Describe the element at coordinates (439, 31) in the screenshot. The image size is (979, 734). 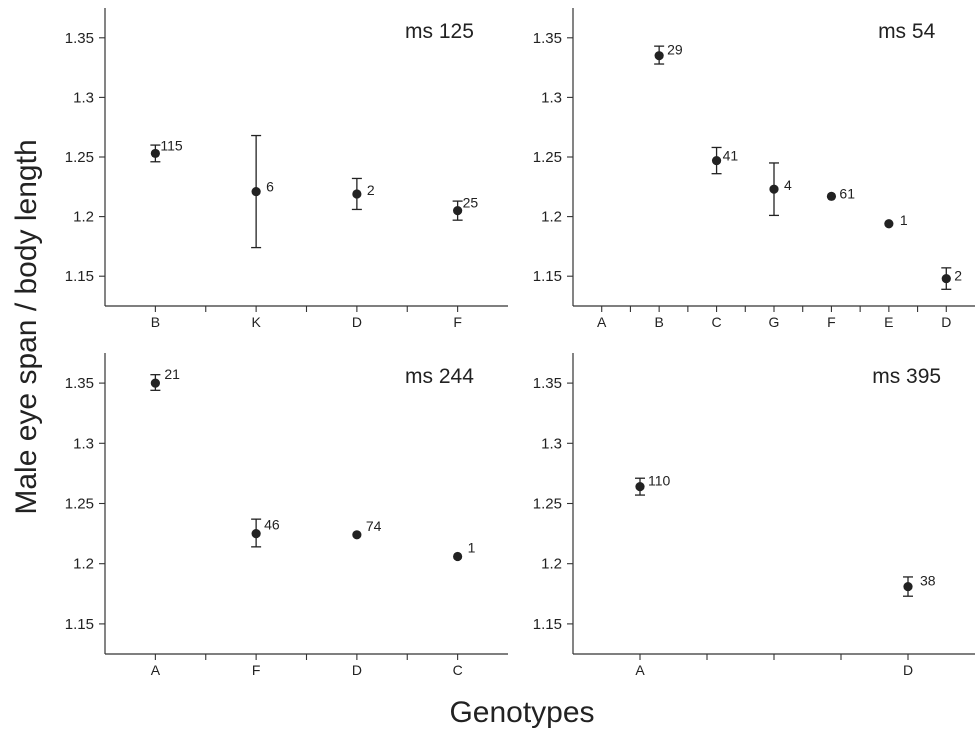
I see `panel-title: ms 125` at that location.